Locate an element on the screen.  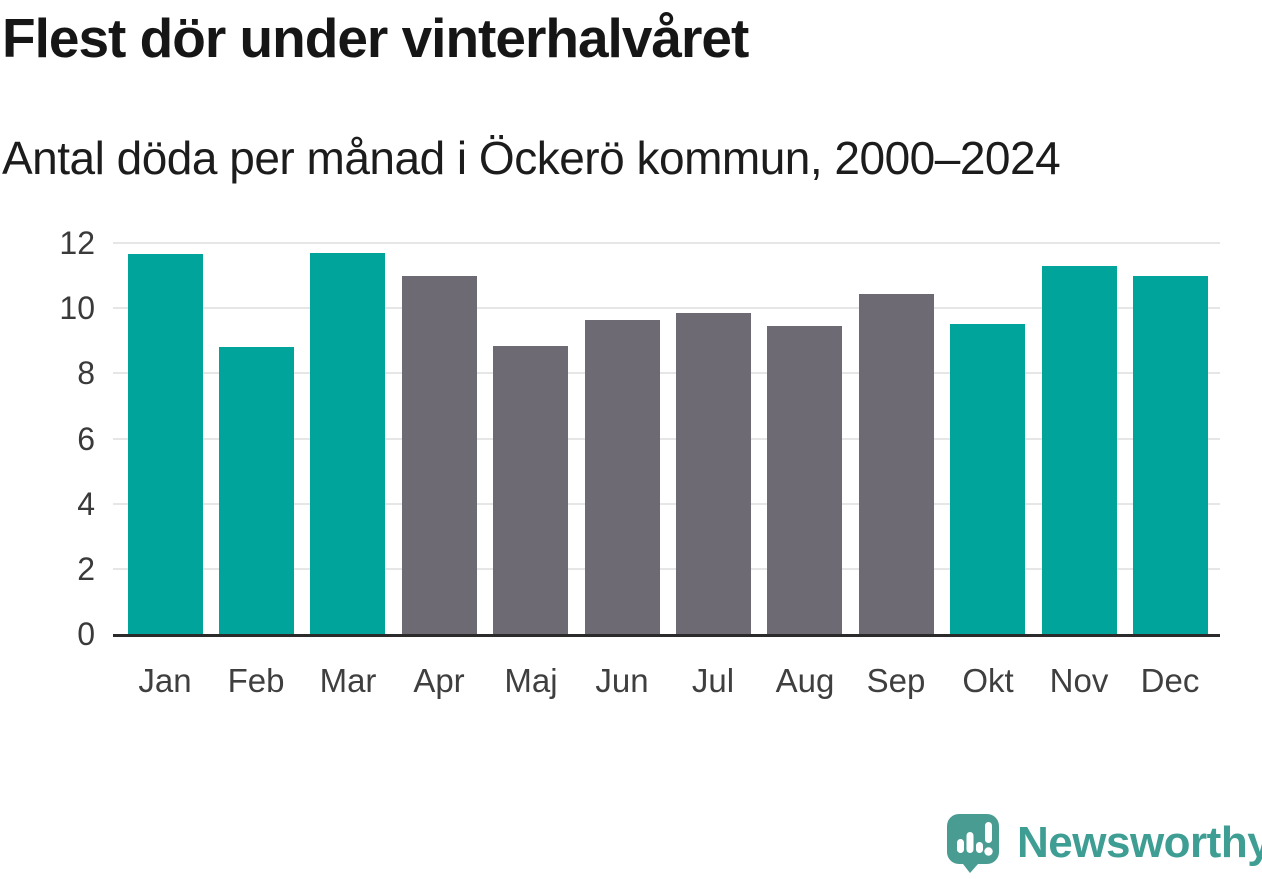
x-axis-line is located at coordinates (666, 635).